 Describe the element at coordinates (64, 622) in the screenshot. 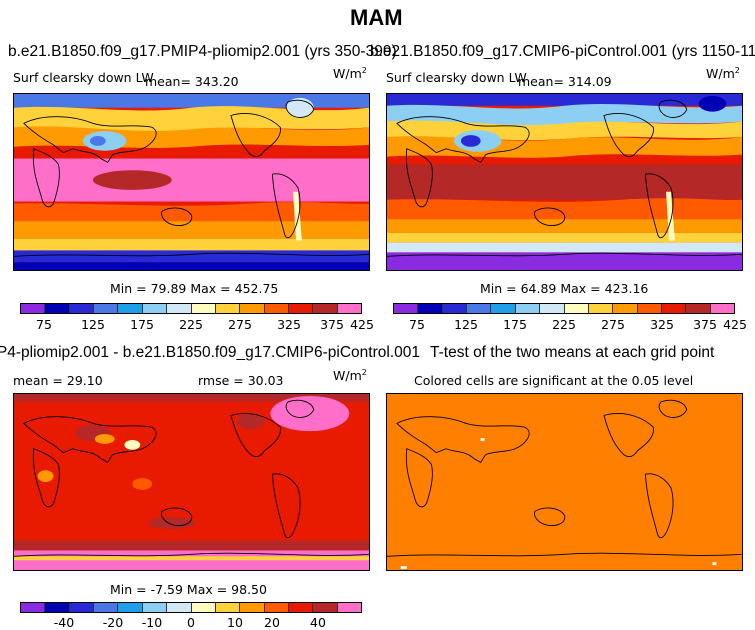

I see `tick-label: -40` at that location.